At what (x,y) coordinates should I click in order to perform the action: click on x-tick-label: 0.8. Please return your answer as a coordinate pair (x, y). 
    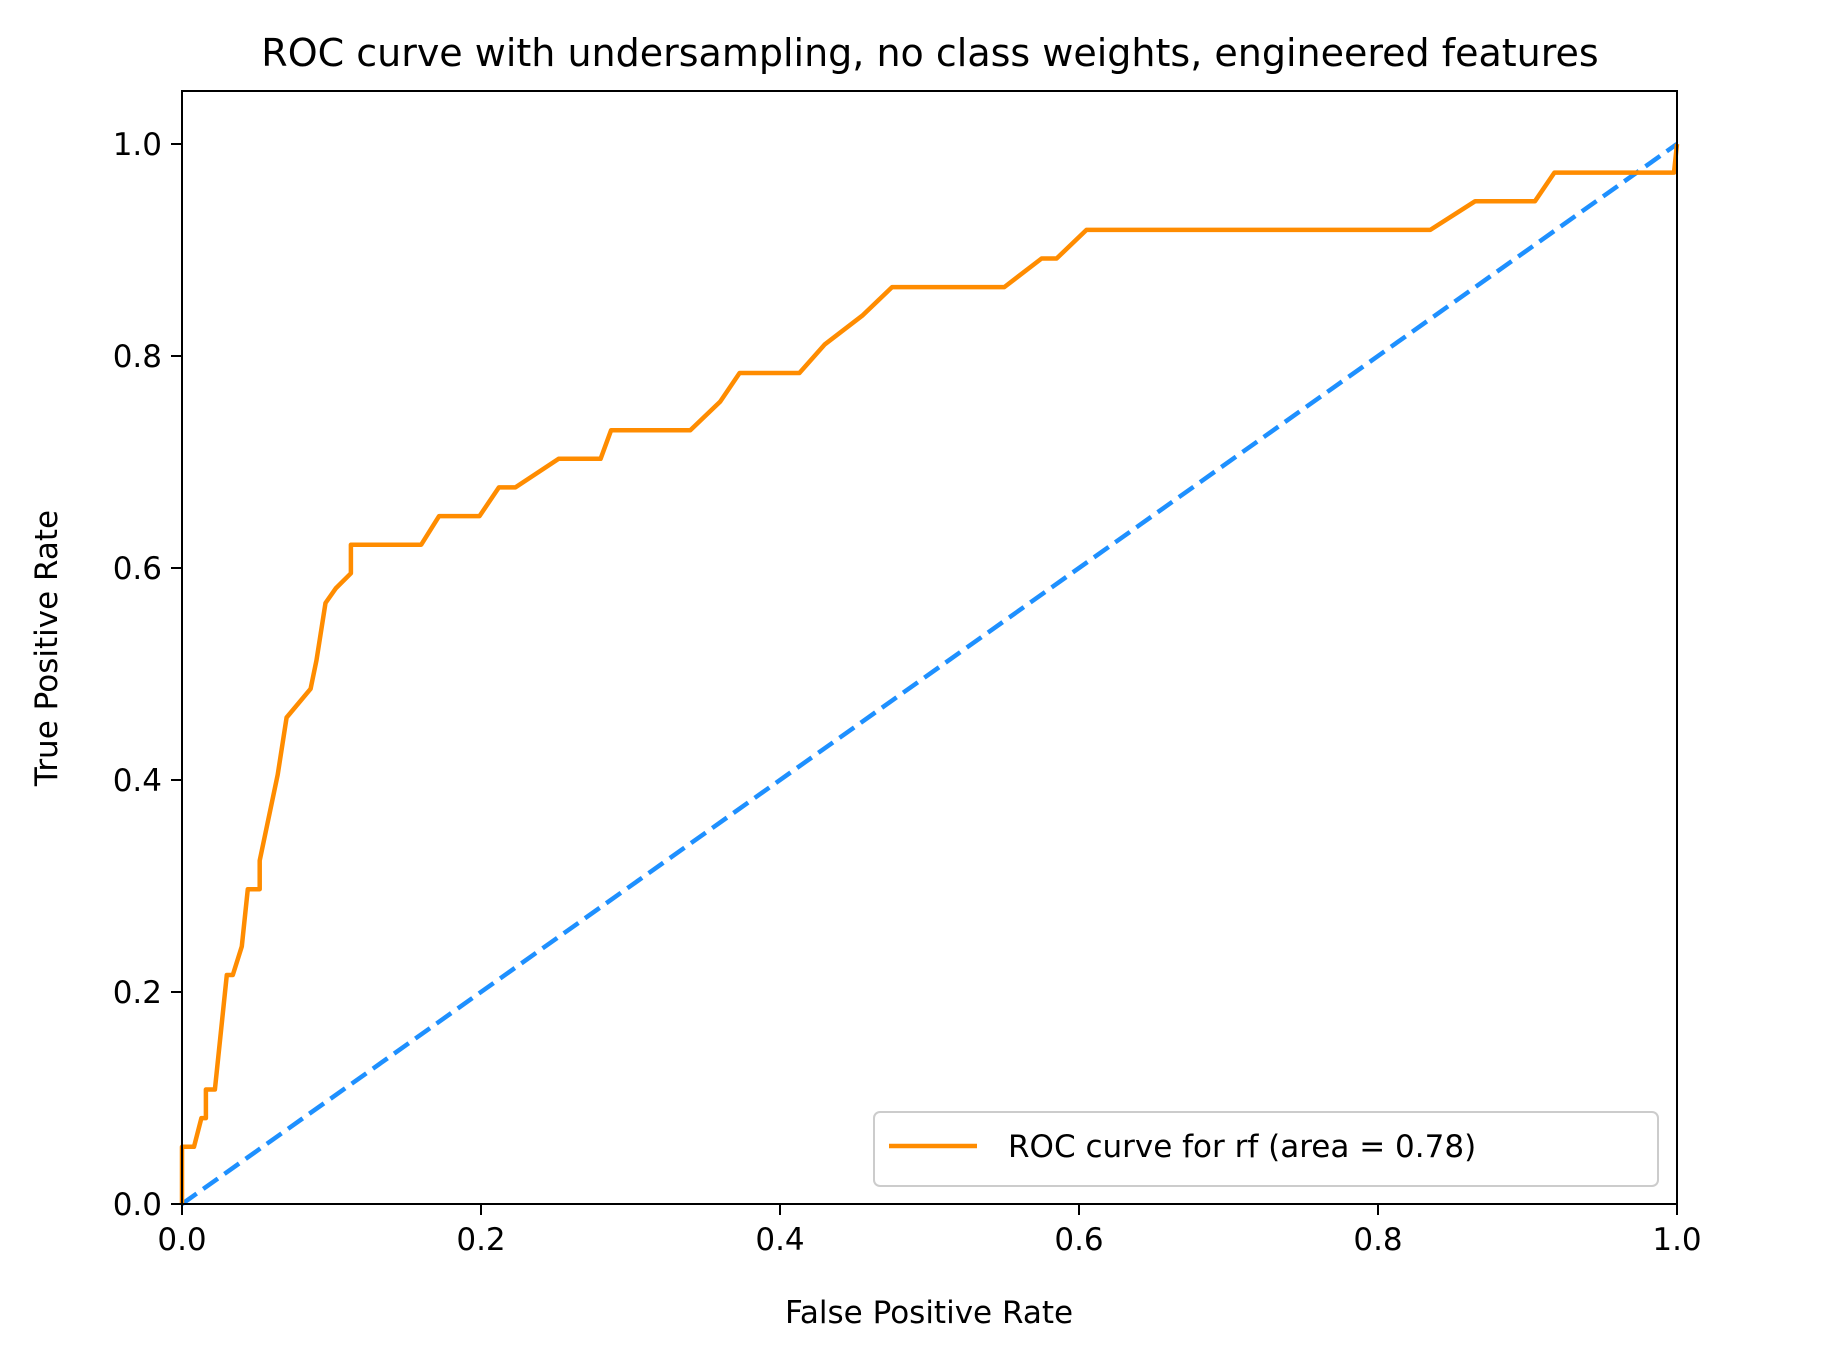
    Looking at the image, I should click on (1377, 1240).